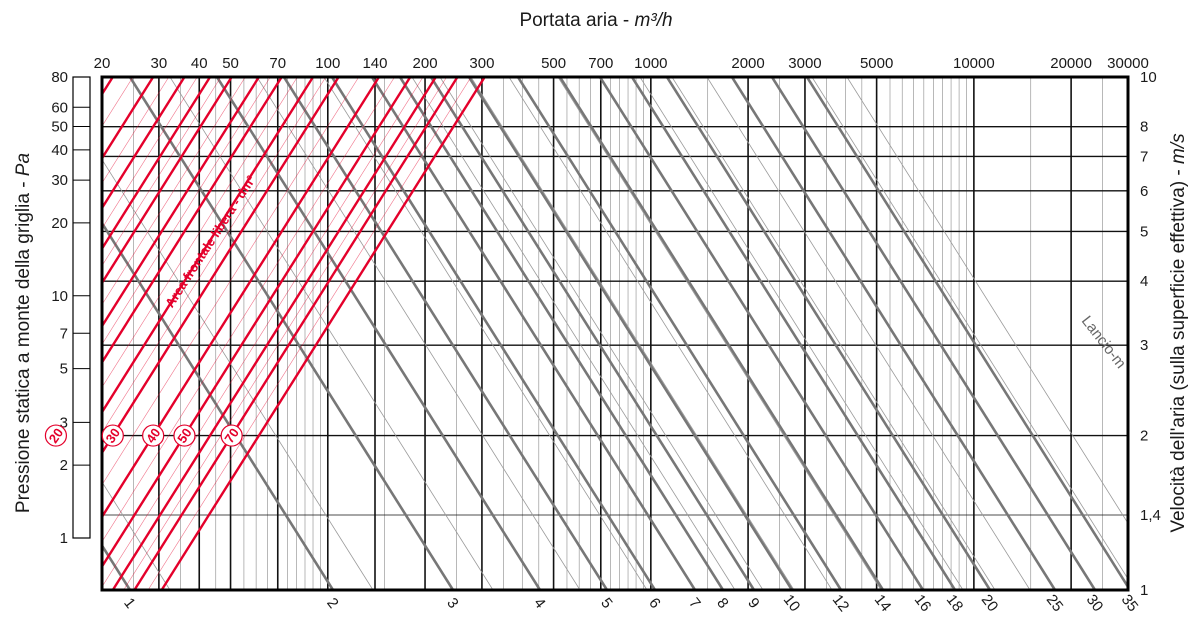  What do you see at coordinates (694, 603) in the screenshot?
I see `bottom-tick-label: 7` at bounding box center [694, 603].